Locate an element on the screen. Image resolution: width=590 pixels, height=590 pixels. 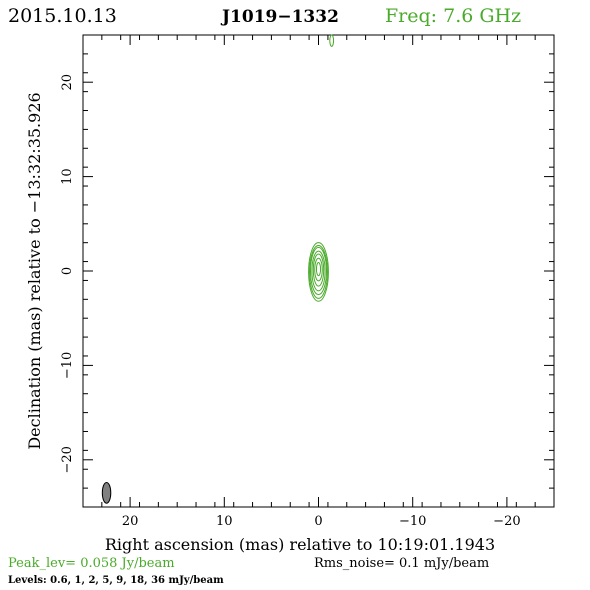
rms-noise: Rms_noise= 0.1 mJy/beam is located at coordinates (401, 563).